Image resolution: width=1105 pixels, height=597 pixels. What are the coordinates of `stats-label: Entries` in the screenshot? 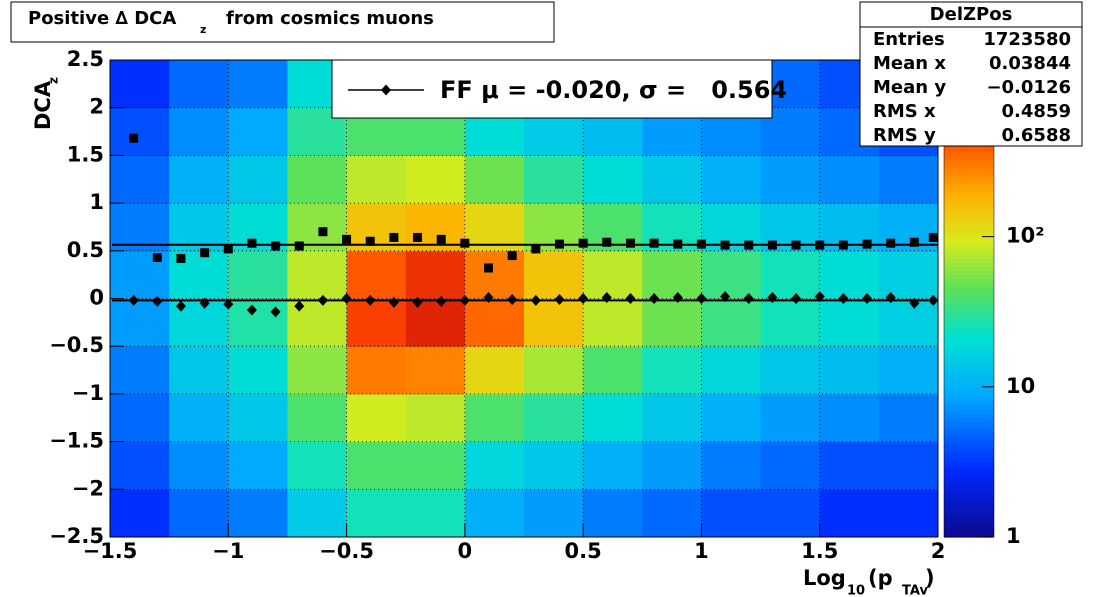 It's located at (909, 39).